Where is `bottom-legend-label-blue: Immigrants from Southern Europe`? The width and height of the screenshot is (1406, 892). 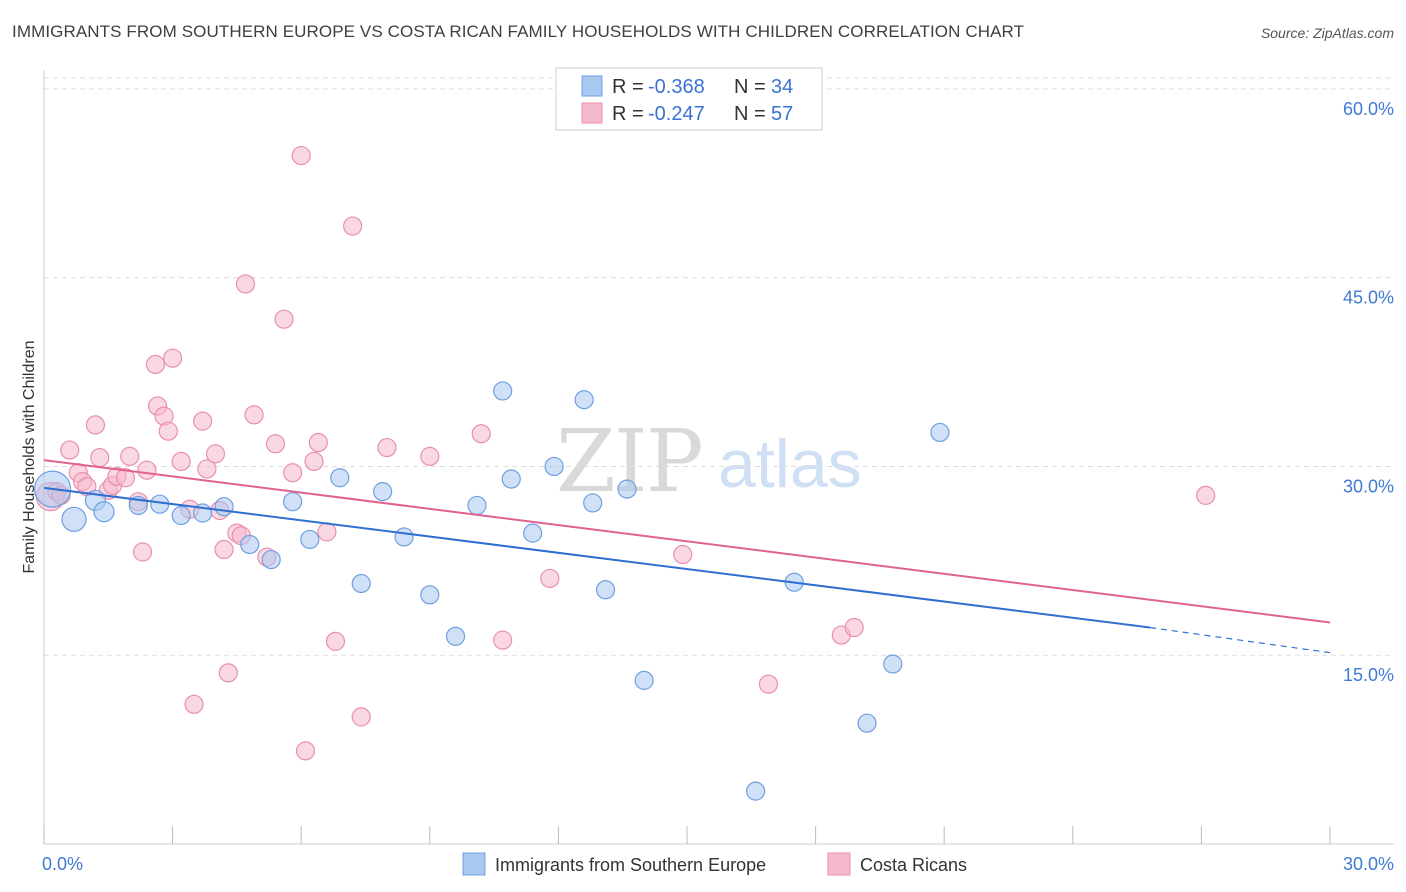 bottom-legend-label-blue: Immigrants from Southern Europe is located at coordinates (630, 865).